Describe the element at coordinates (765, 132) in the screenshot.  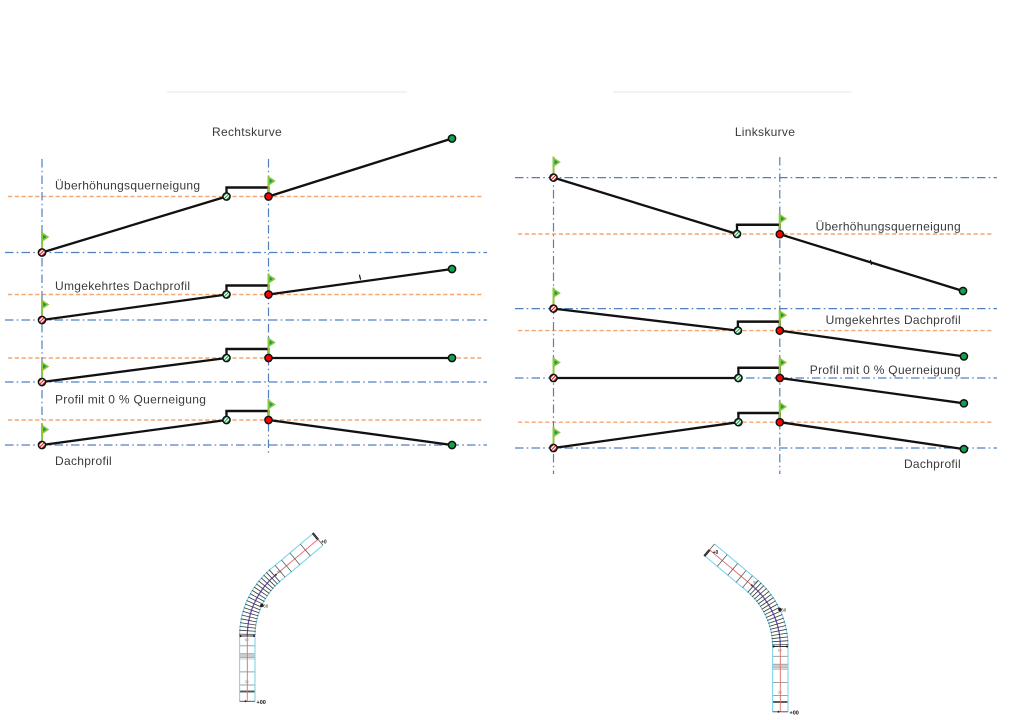
I see `svg-text: Linkskurve` at that location.